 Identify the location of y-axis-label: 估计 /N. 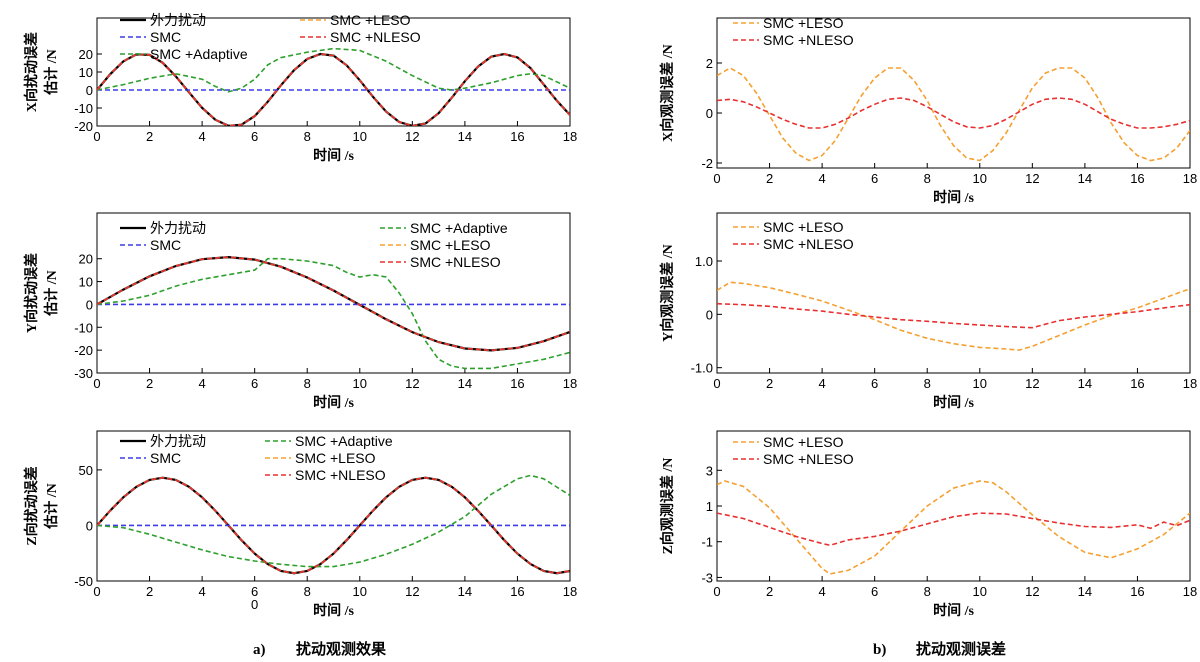
(51, 72).